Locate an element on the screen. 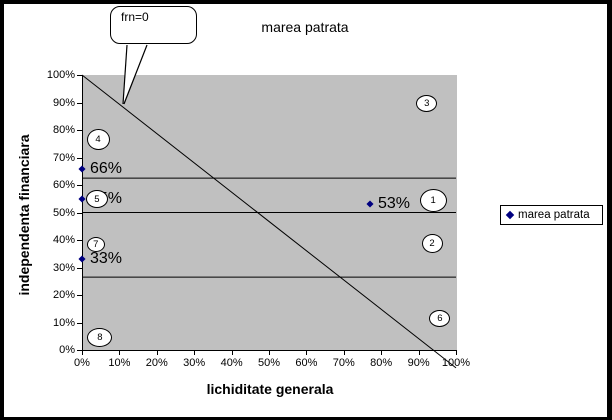  frn-callout-bubble: frn=0 is located at coordinates (153, 25).